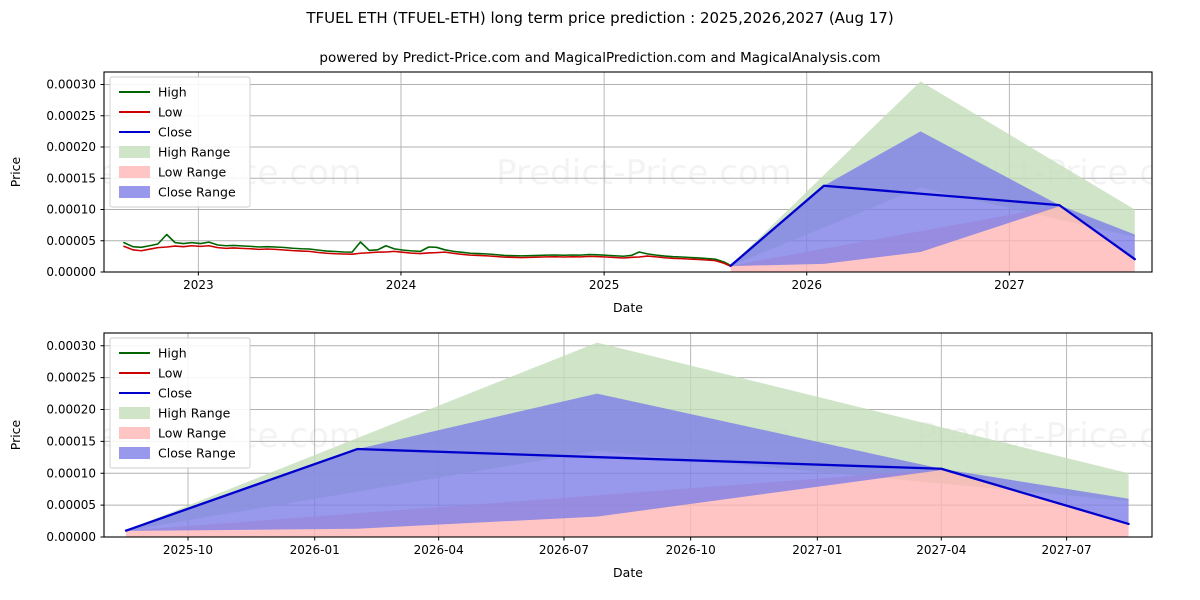 This screenshot has height=600, width=1200. I want to click on band-close-range, so click(932, 199).